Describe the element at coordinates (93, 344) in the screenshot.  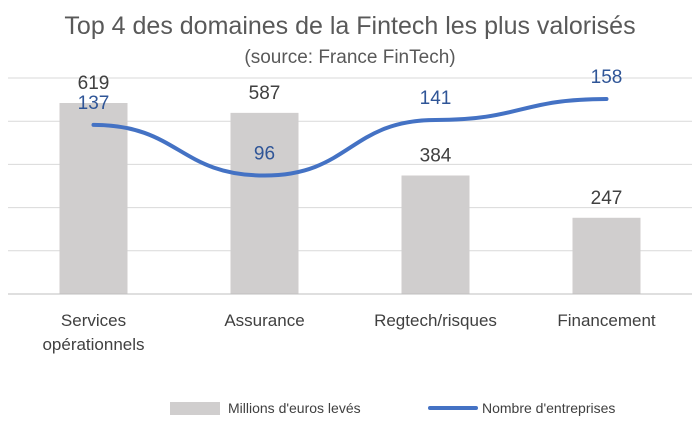
I see `x-tick-label-1: opérationnels` at that location.